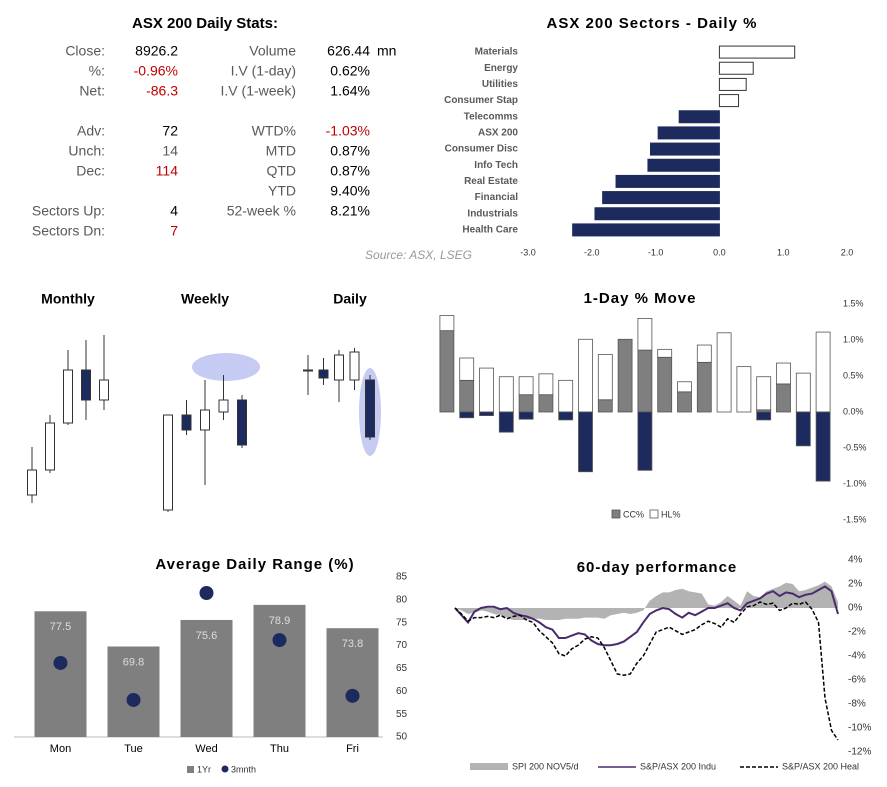 The width and height of the screenshot is (887, 787). What do you see at coordinates (855, 560) in the screenshot?
I see `y-tick-label: 4%` at bounding box center [855, 560].